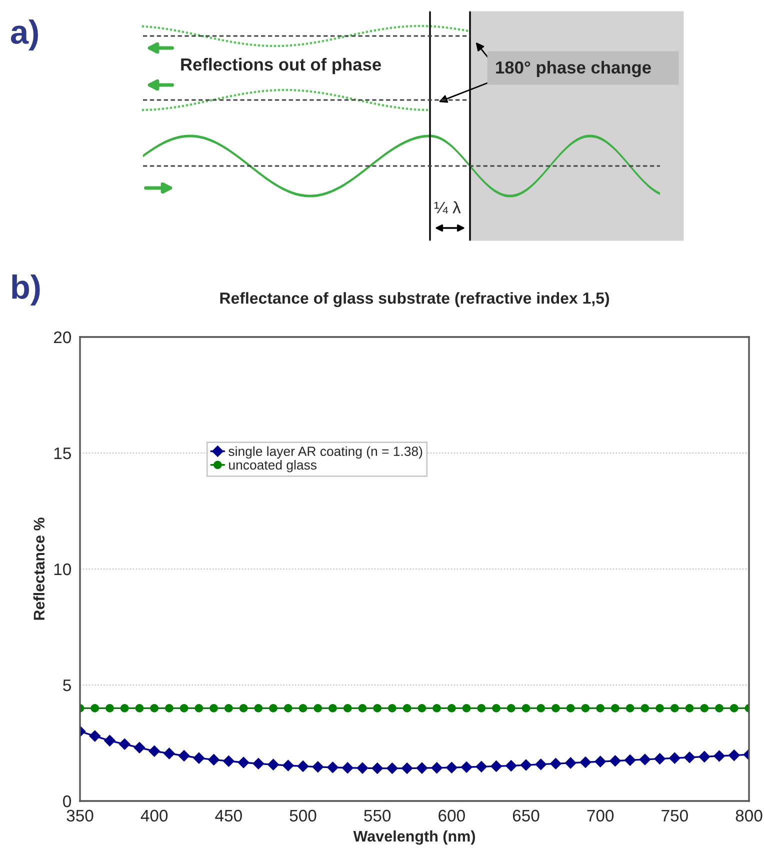  I want to click on y-tick-label: 10, so click(63, 569).